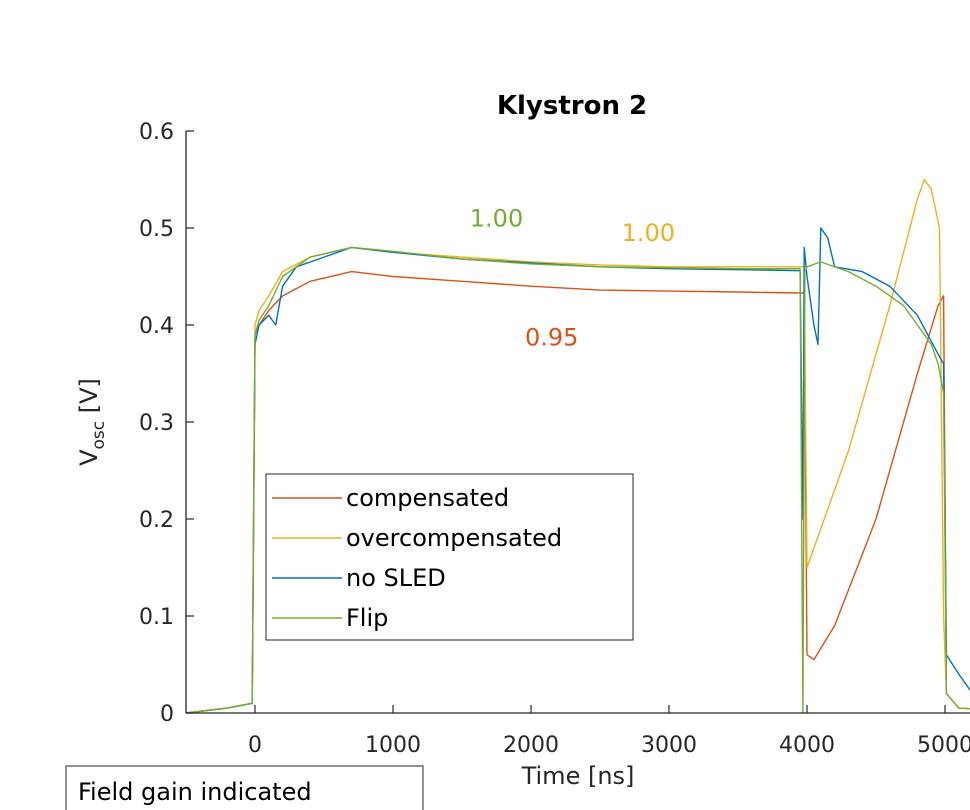 Image resolution: width=970 pixels, height=810 pixels. Describe the element at coordinates (156, 326) in the screenshot. I see `y-tick-label: 0.4` at that location.